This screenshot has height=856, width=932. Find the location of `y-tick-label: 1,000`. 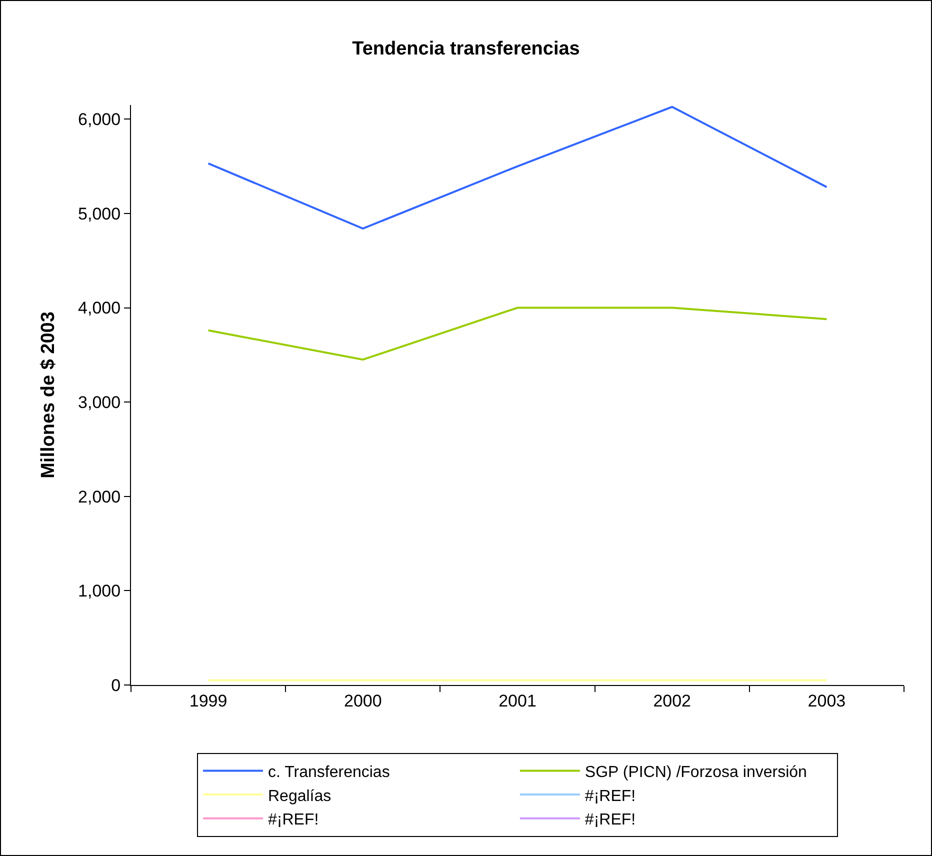

y-tick-label: 1,000 is located at coordinates (99, 591).